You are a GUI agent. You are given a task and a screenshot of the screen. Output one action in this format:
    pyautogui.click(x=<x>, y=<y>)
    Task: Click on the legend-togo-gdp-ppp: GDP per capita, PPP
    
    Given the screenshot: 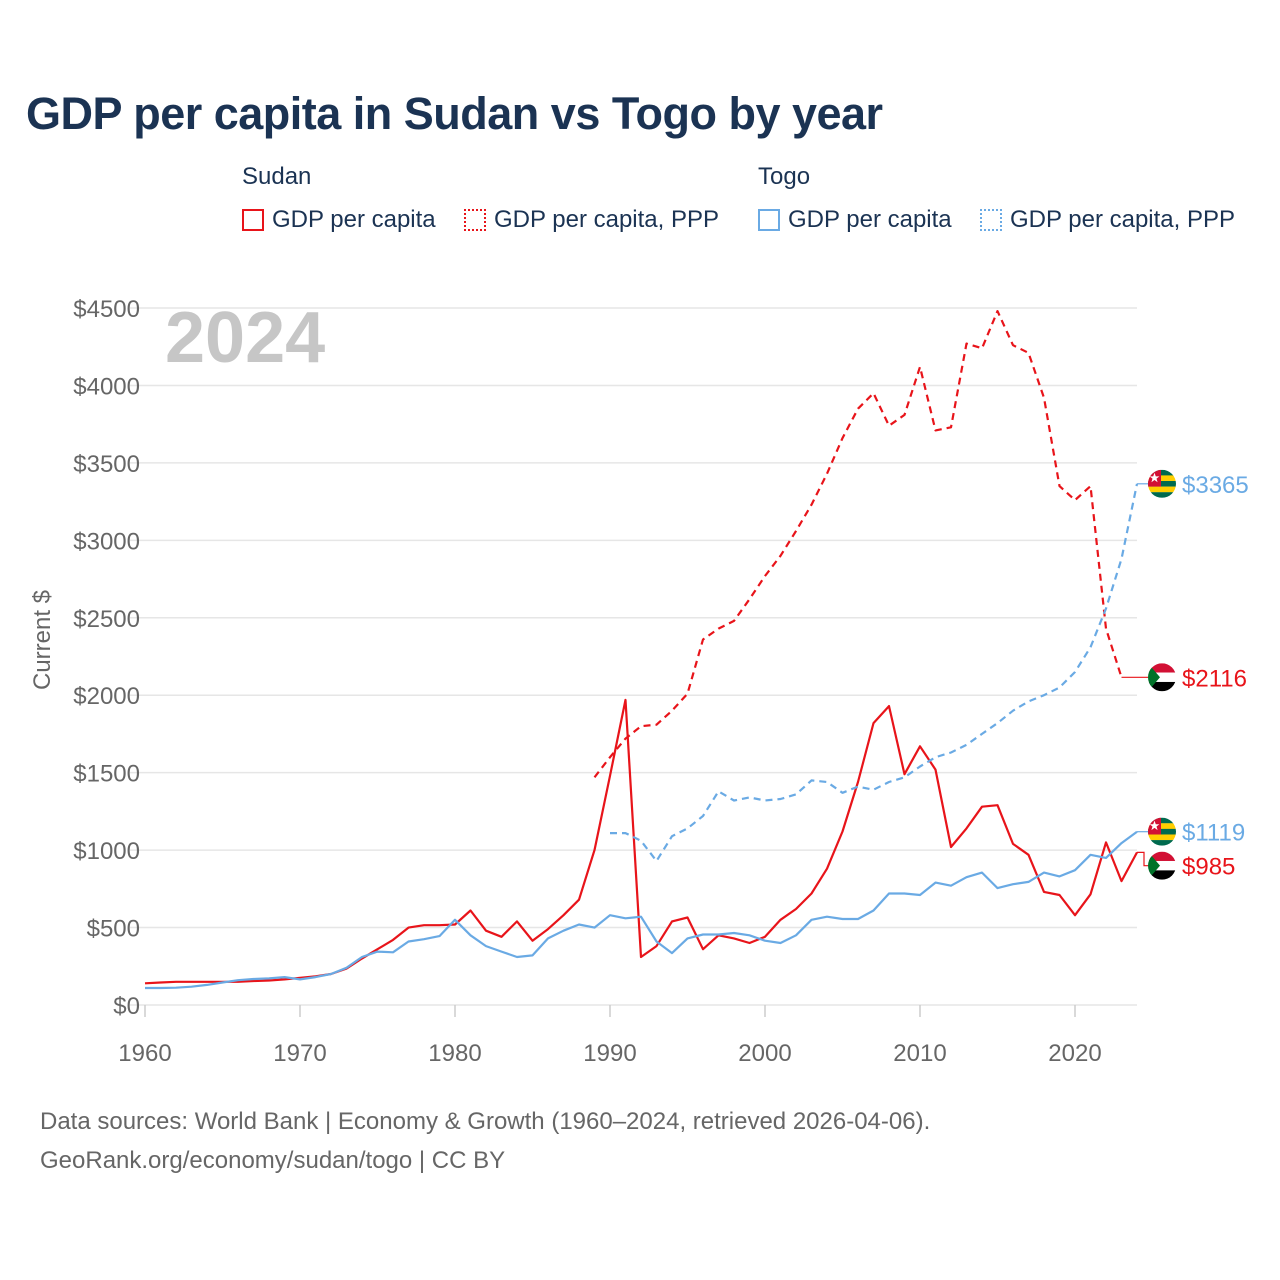 What is the action you would take?
    pyautogui.click(x=1107, y=220)
    